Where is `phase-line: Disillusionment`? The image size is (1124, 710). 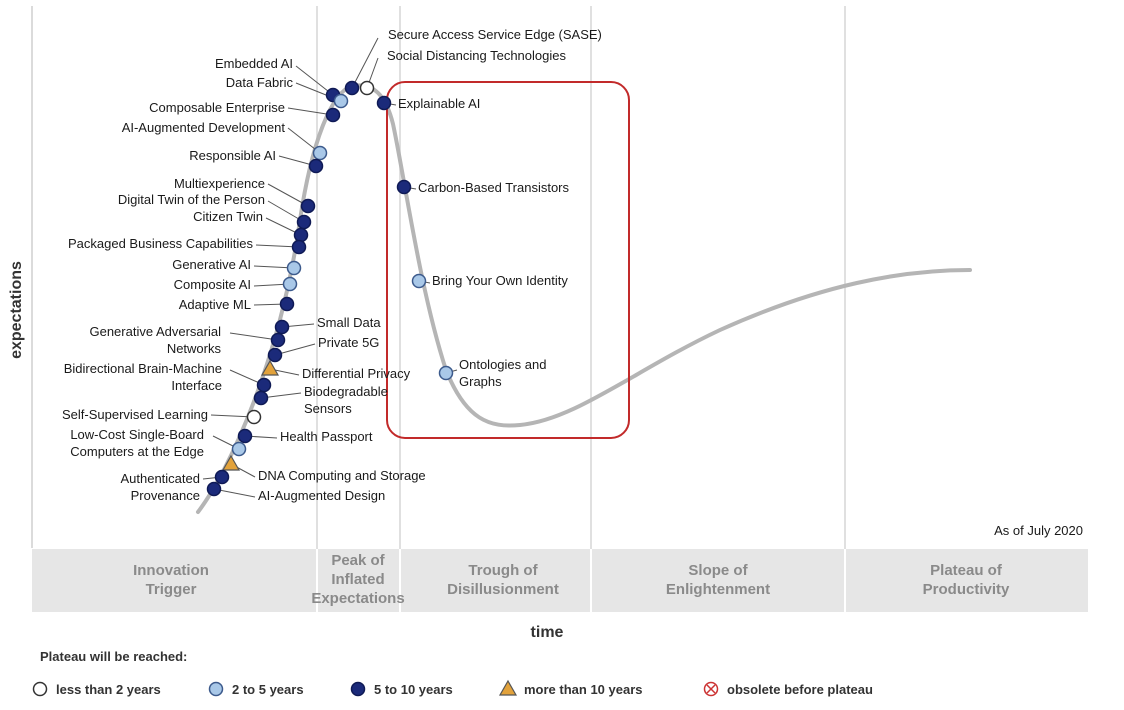 phase-line: Disillusionment is located at coordinates (503, 589).